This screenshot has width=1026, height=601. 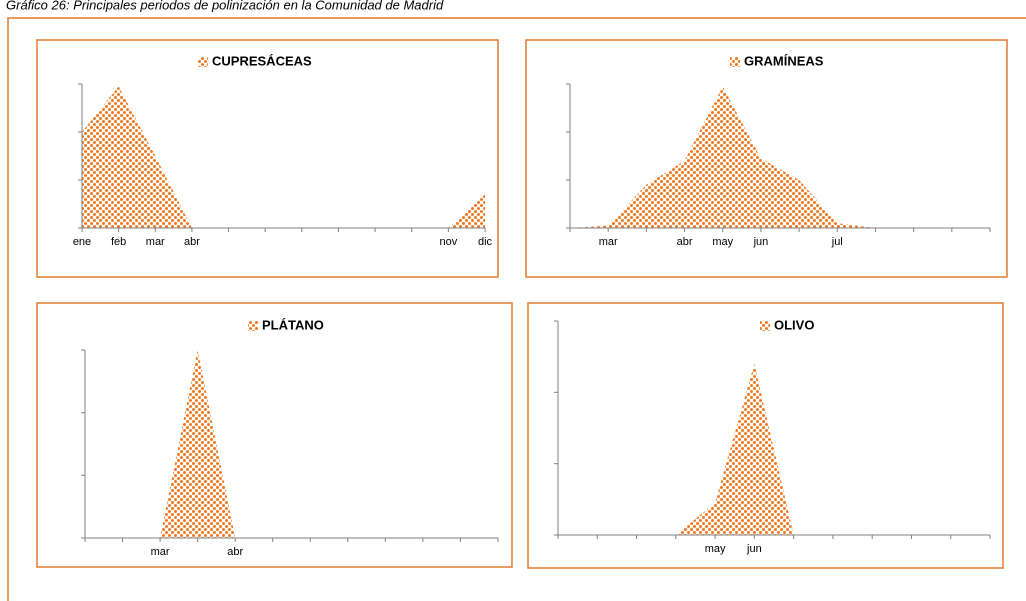 What do you see at coordinates (293, 324) in the screenshot?
I see `legend-label: PLÁTANO` at bounding box center [293, 324].